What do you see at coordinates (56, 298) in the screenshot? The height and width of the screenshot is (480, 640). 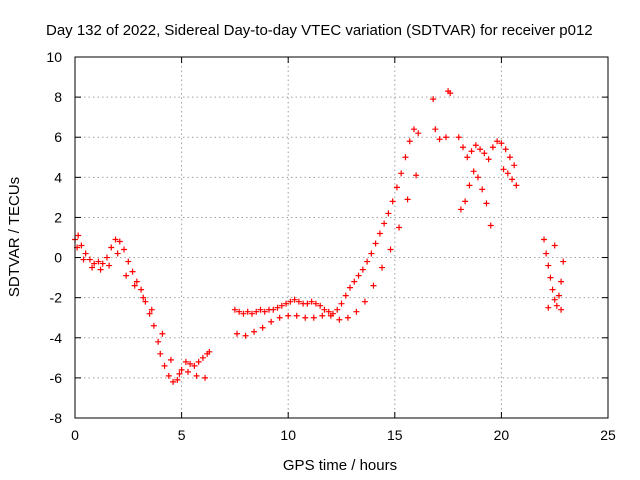 I see `y-tick-label: -2` at bounding box center [56, 298].